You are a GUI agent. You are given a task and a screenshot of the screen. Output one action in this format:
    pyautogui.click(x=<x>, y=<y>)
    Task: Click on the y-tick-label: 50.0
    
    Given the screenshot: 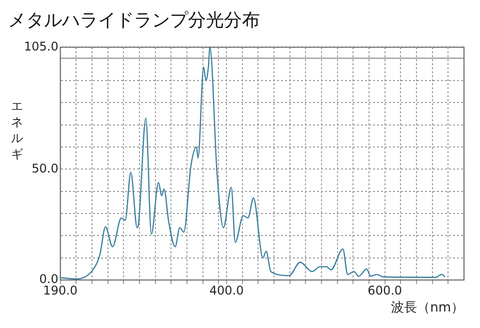 What is the action you would take?
    pyautogui.click(x=45, y=168)
    